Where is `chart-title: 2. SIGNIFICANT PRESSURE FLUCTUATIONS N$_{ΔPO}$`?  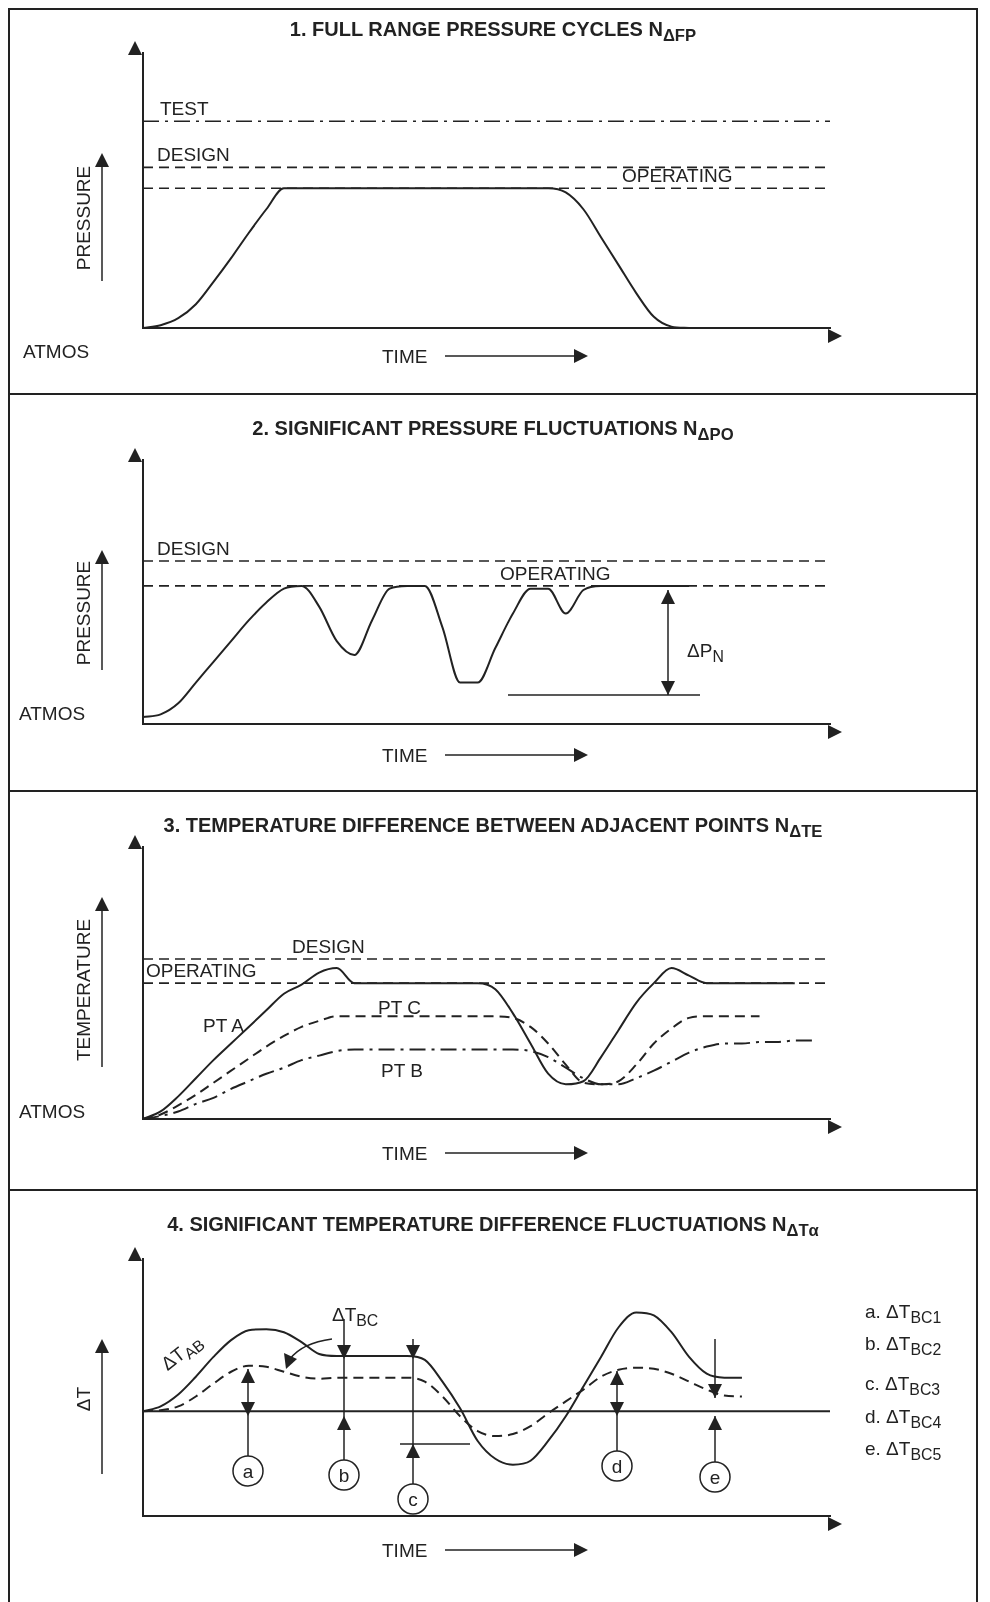 chart-title: 2. SIGNIFICANT PRESSURE FLUCTUATIONS N$_{ΔPO}$ is located at coordinates (493, 431).